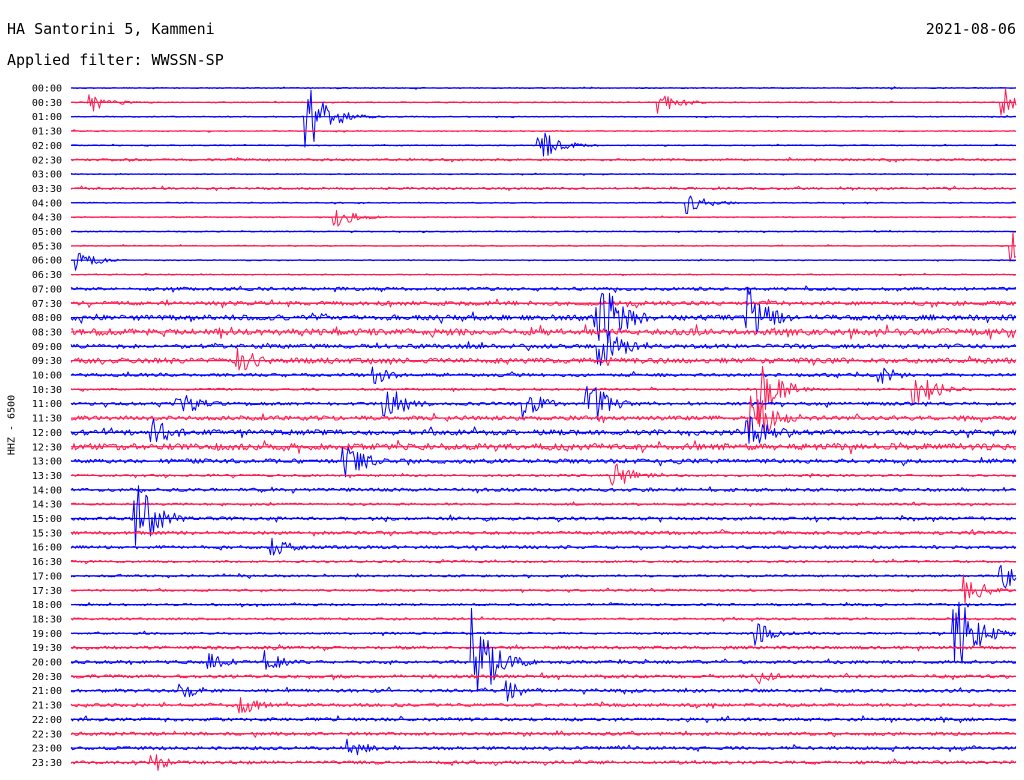 This screenshot has height=780, width=1024. What do you see at coordinates (47, 706) in the screenshot?
I see `hour-label: 21:30` at bounding box center [47, 706].